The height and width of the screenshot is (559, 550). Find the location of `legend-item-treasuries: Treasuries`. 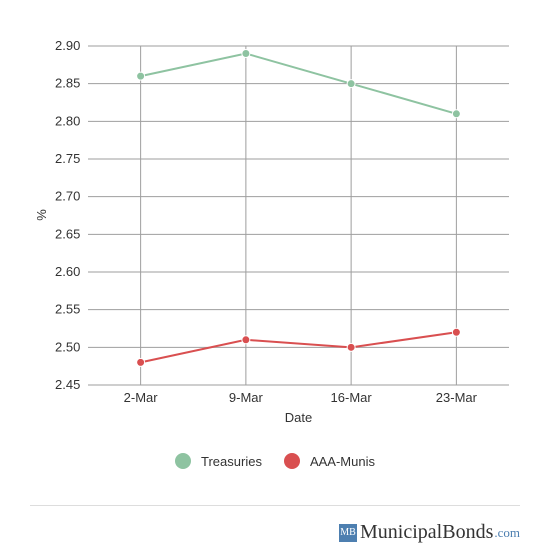

legend-item-treasuries: Treasuries is located at coordinates (218, 461).